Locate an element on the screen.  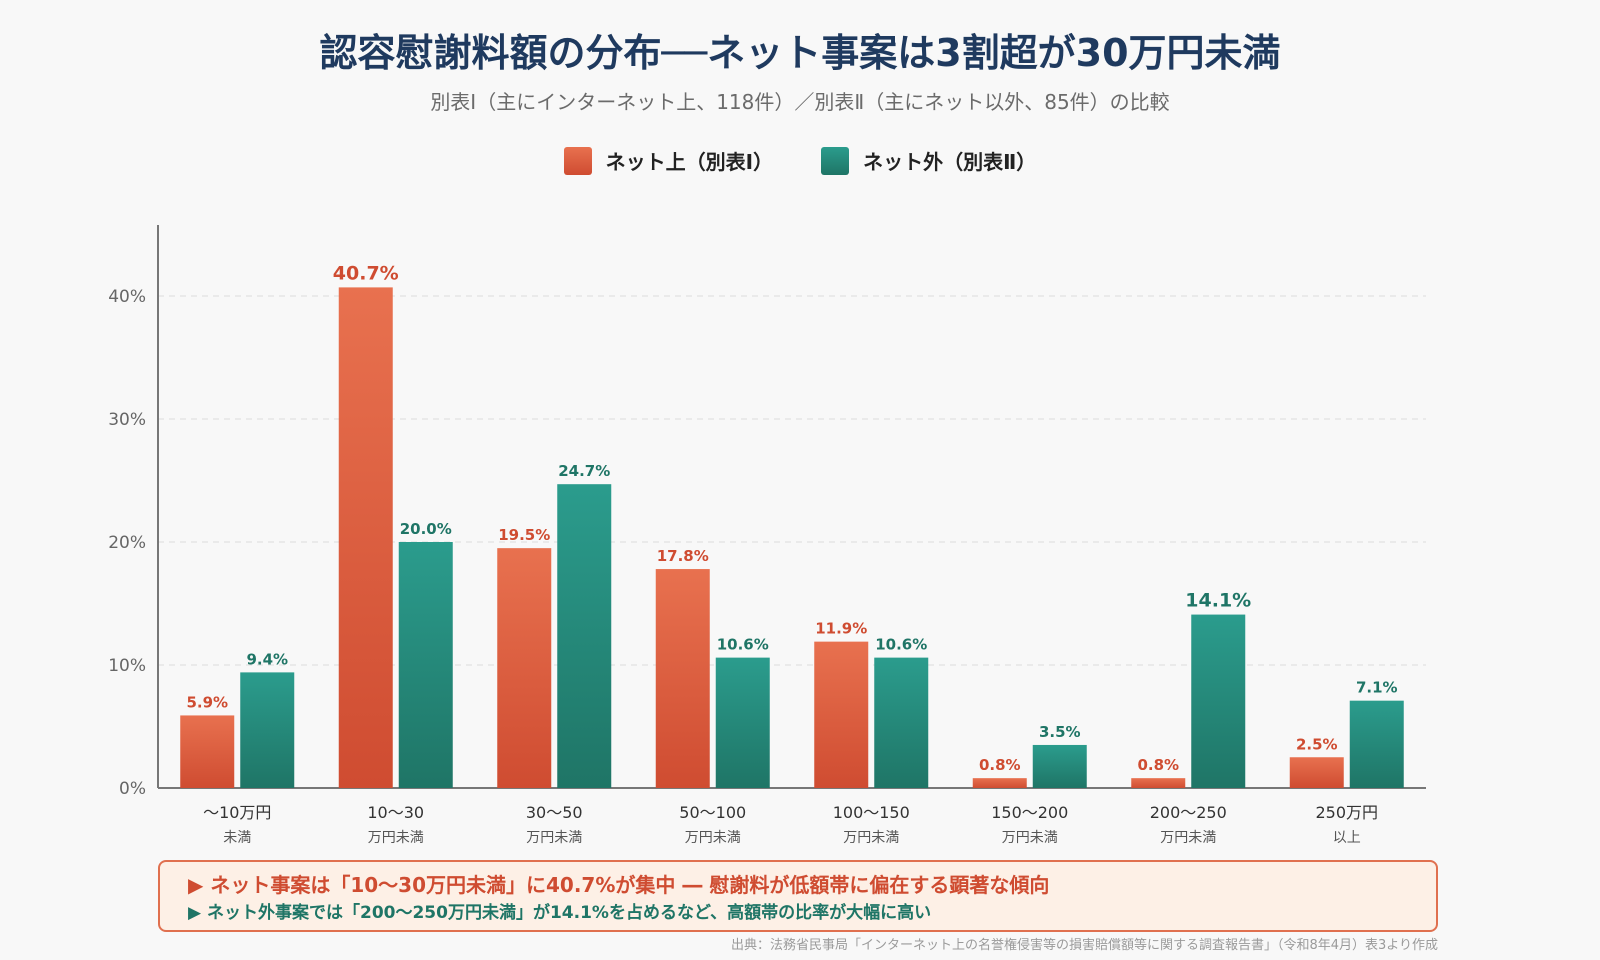
x-tick-sublabel: 未満 is located at coordinates (237, 838).